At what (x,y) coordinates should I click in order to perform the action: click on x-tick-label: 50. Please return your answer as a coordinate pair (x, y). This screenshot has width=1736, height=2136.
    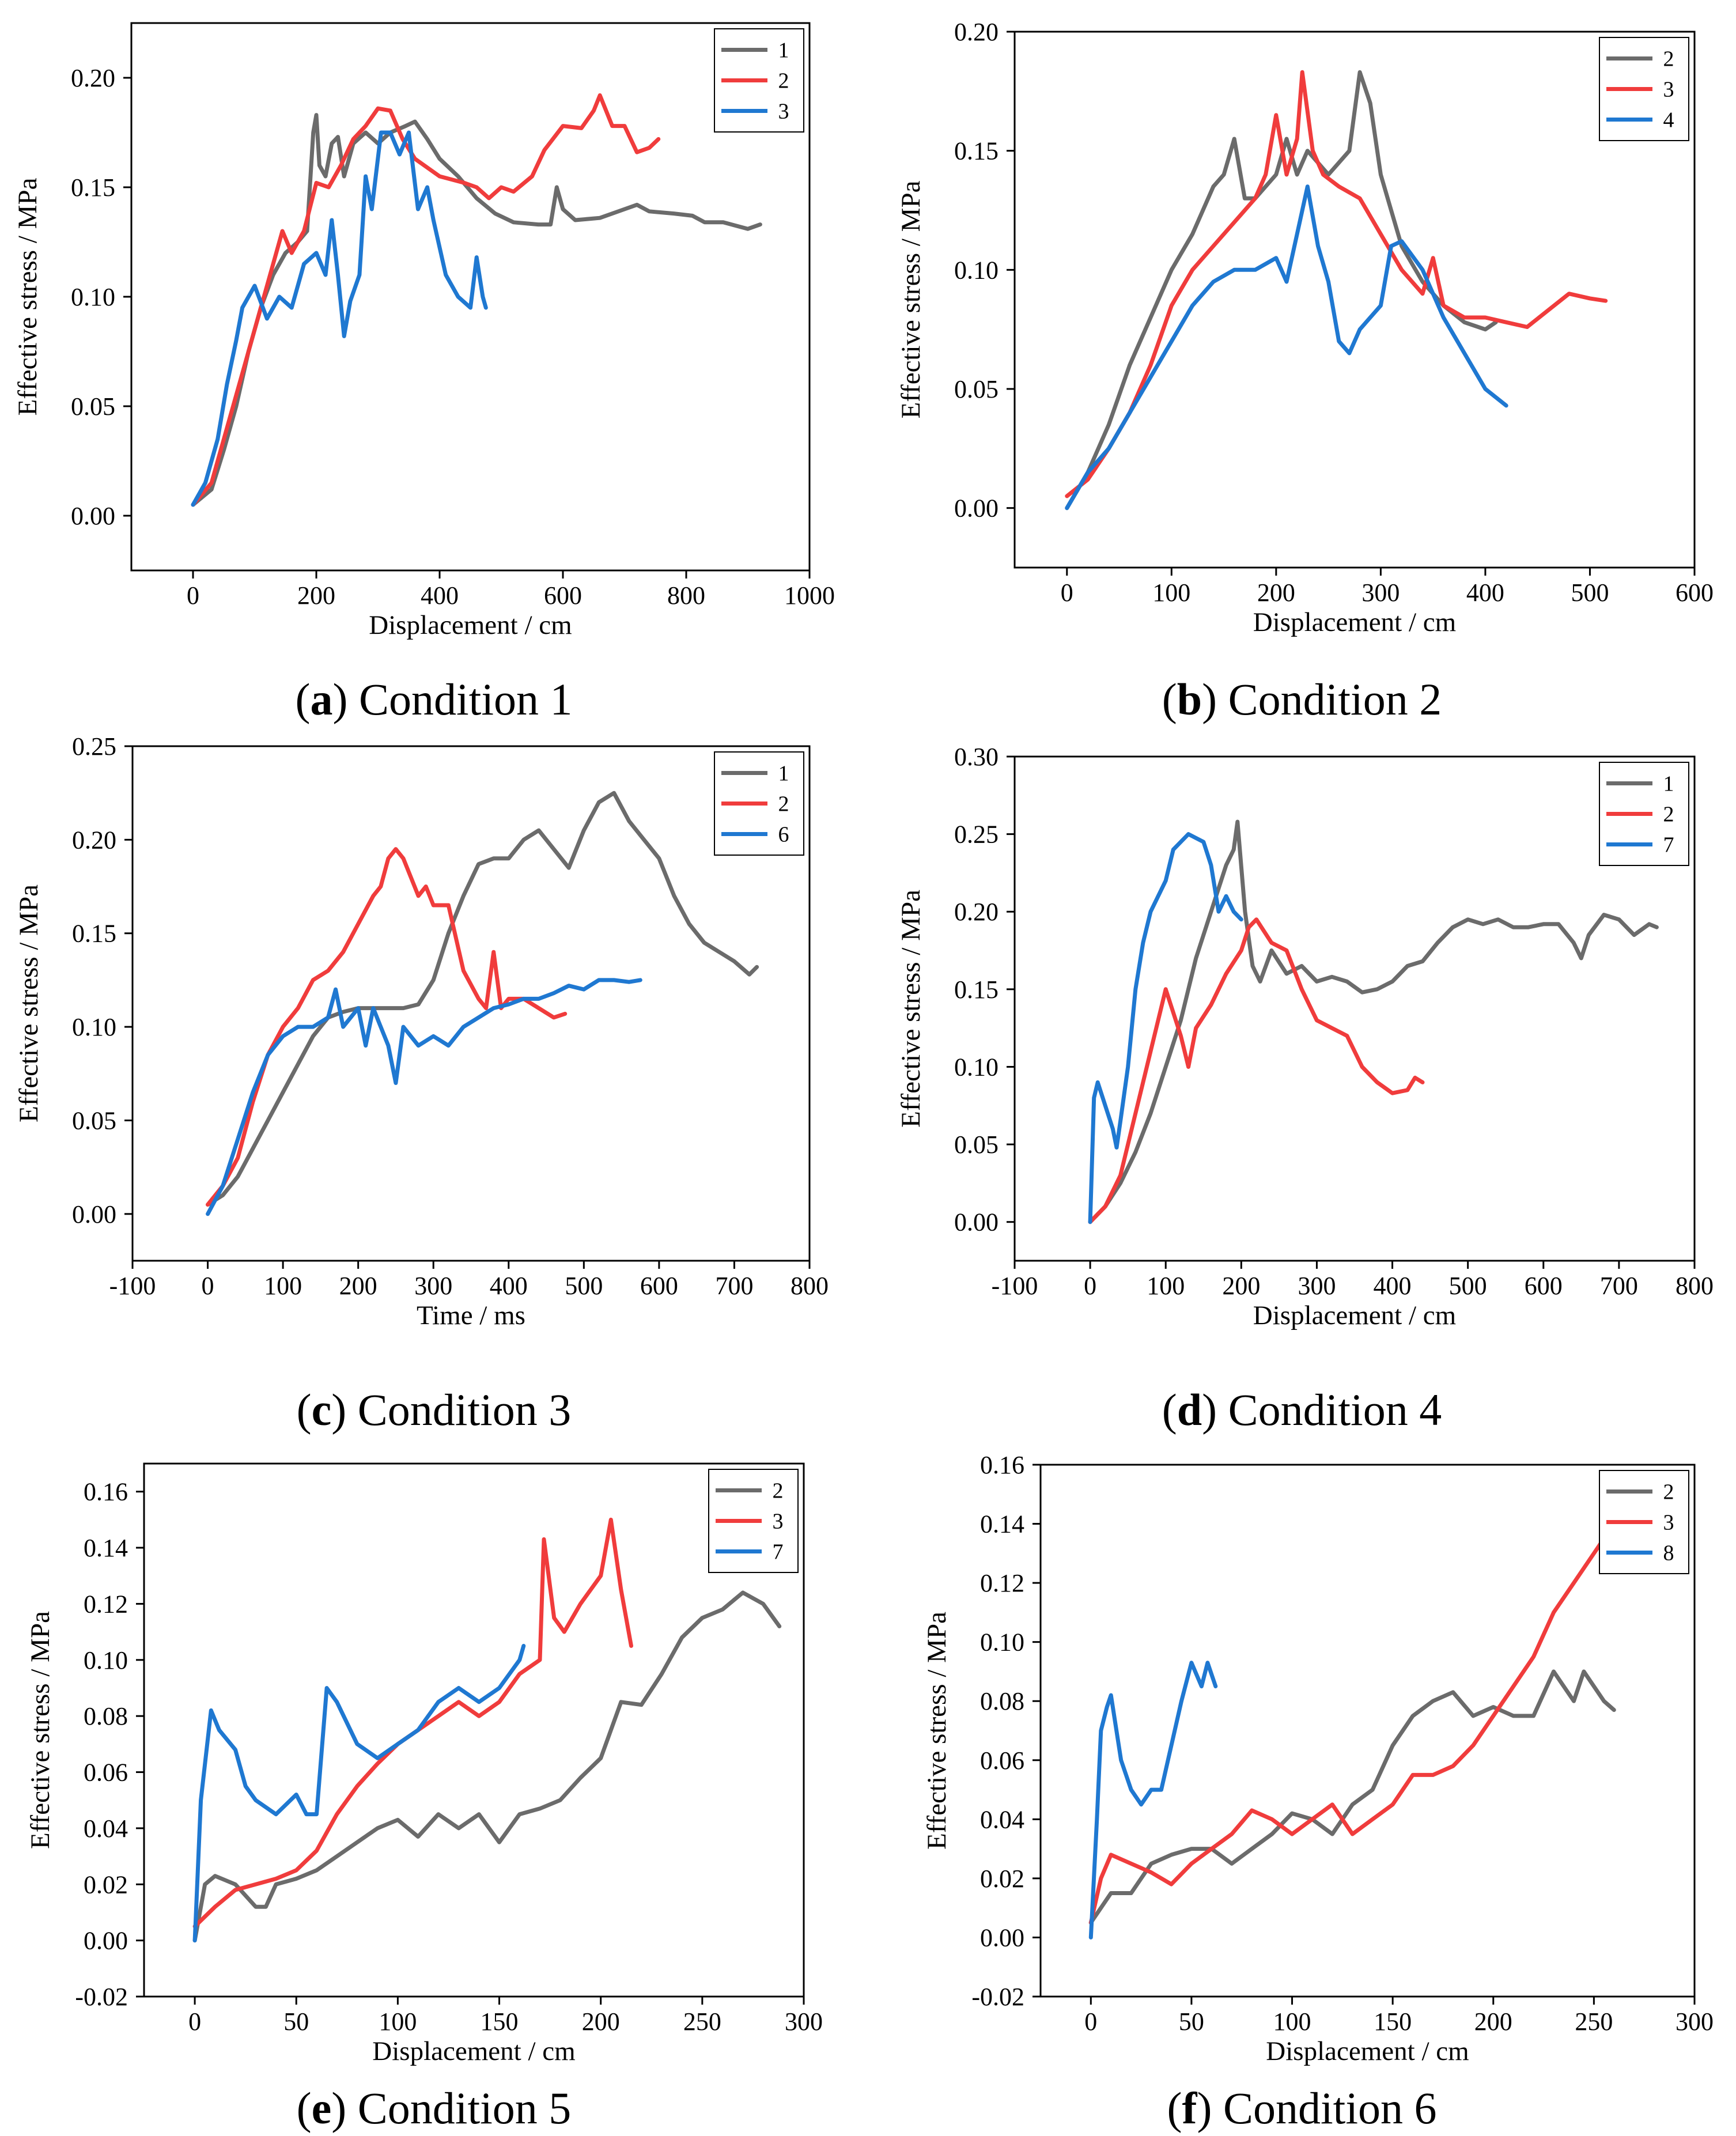
    Looking at the image, I should click on (1191, 2022).